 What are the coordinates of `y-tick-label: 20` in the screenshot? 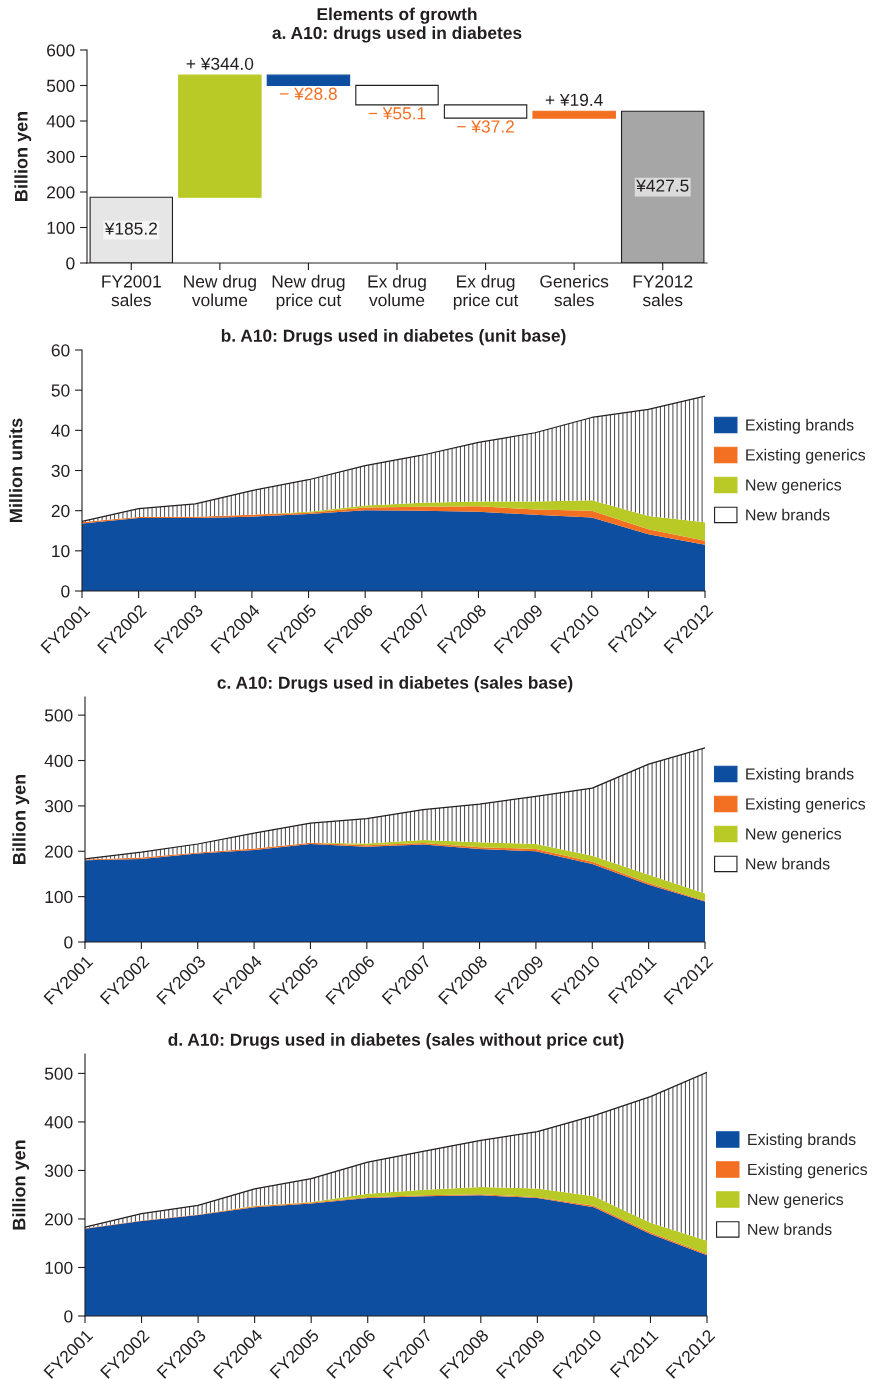 It's located at (60, 511).